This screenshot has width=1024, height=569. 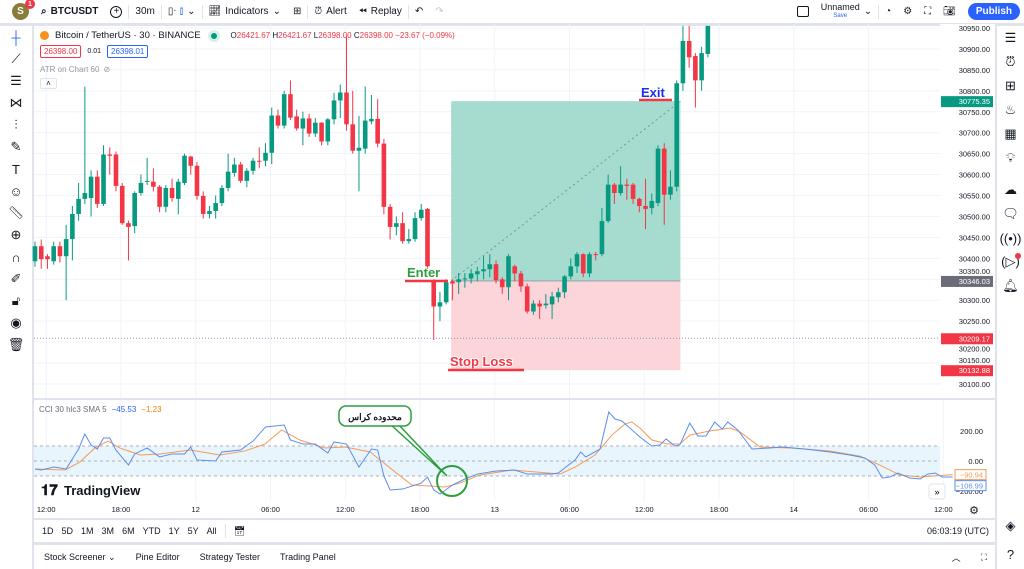 I want to click on hide-drawings-tool: ◉, so click(x=16, y=323).